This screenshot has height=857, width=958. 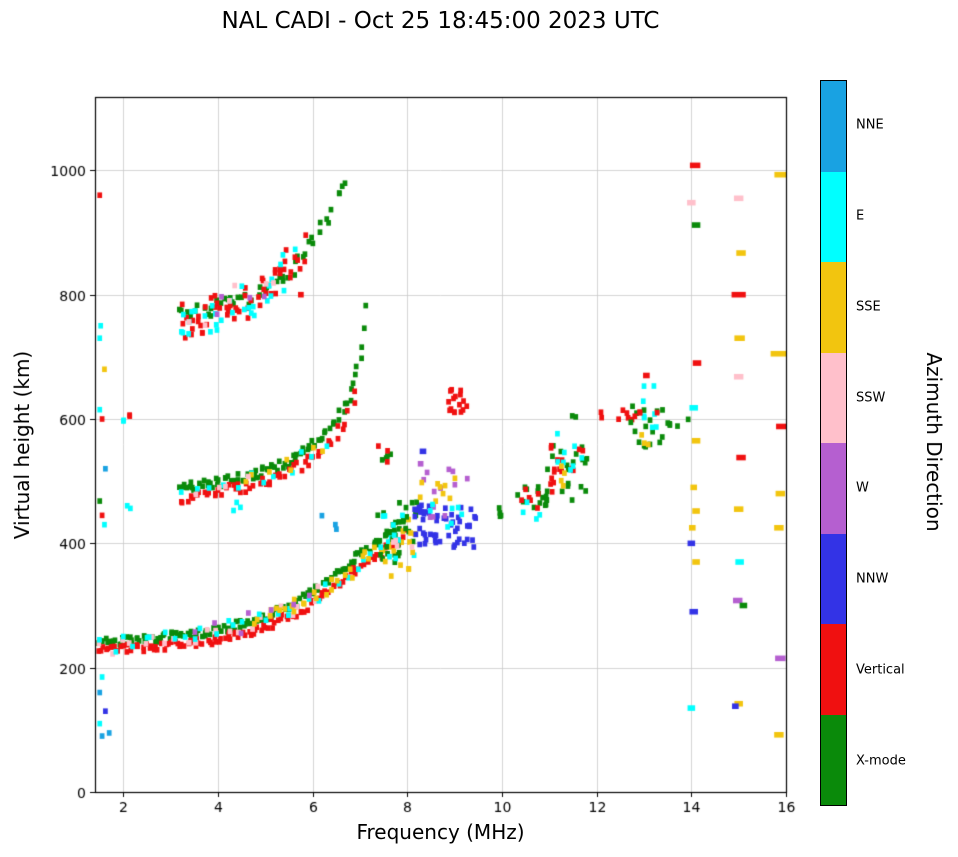 What do you see at coordinates (871, 398) in the screenshot?
I see `colorbar-label-SSW: SSW` at bounding box center [871, 398].